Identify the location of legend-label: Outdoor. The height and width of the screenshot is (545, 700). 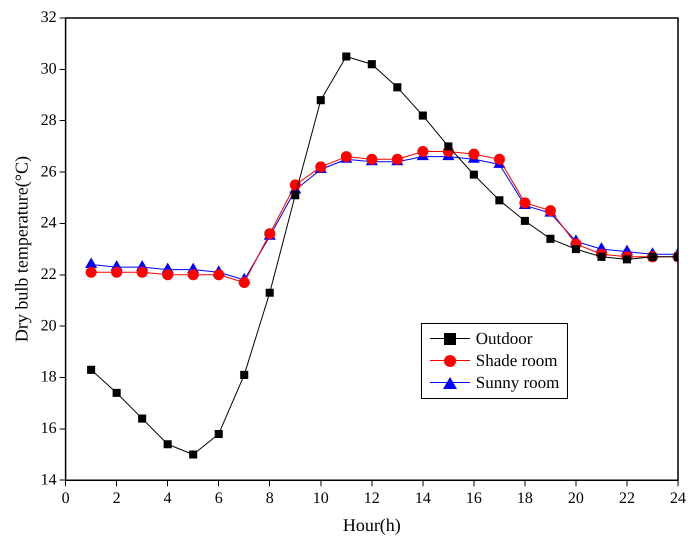
(504, 339).